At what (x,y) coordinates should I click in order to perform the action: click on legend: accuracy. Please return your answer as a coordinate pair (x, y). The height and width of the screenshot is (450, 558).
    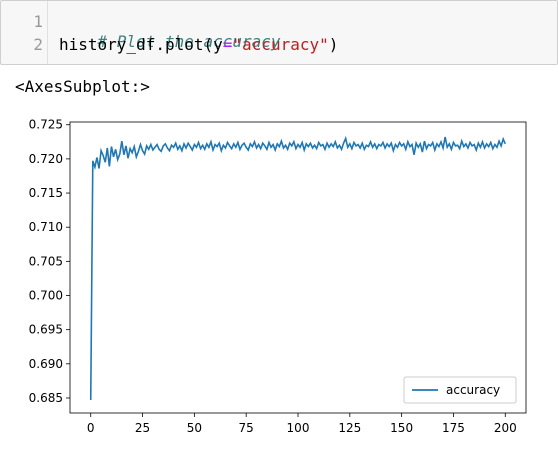
    Looking at the image, I should click on (460, 390).